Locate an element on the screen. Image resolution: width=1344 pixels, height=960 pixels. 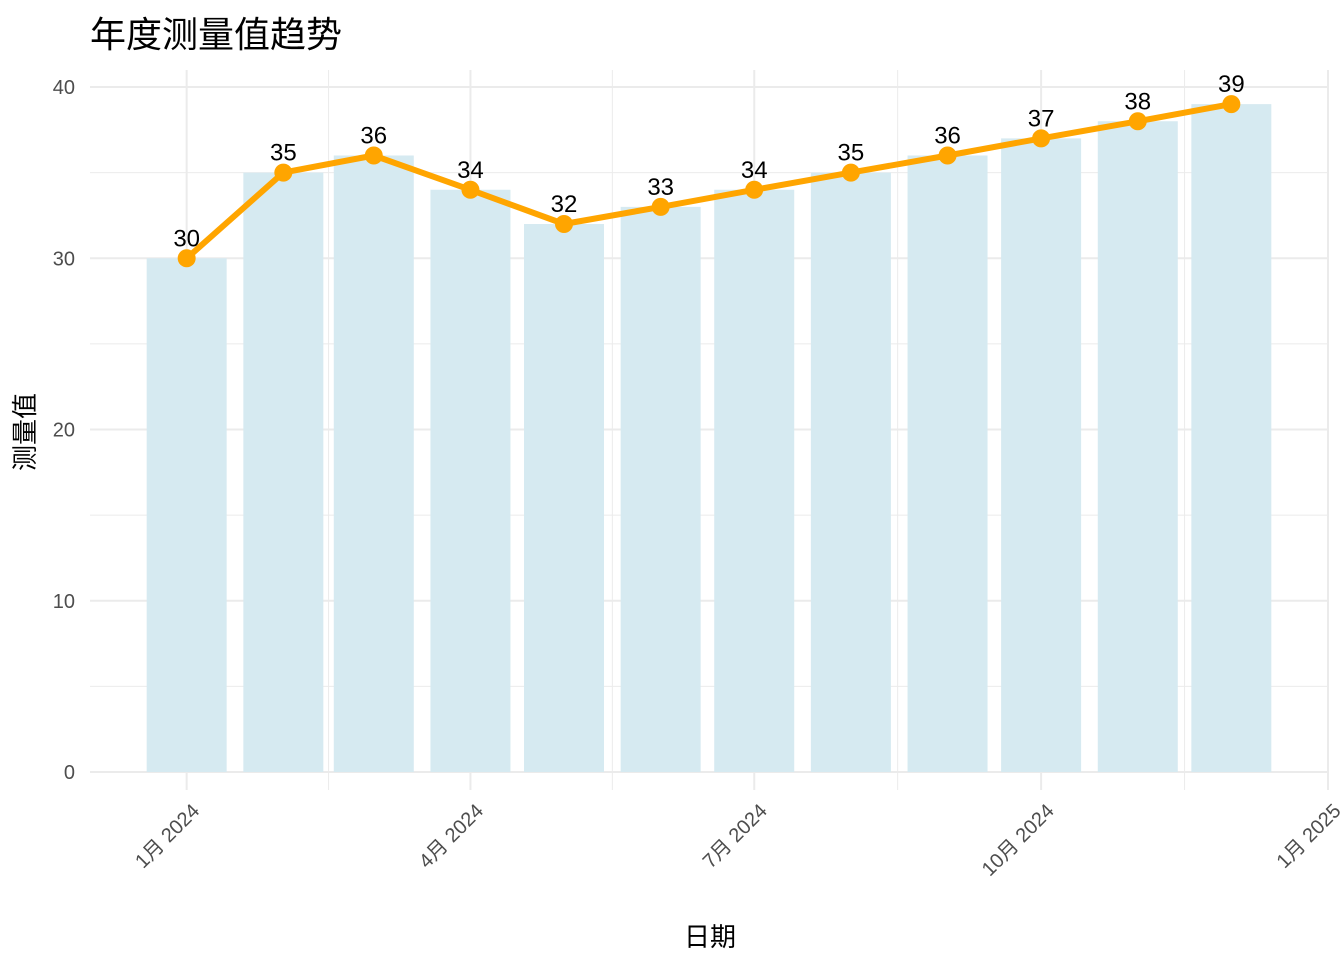
trend-line is located at coordinates (709, 181).